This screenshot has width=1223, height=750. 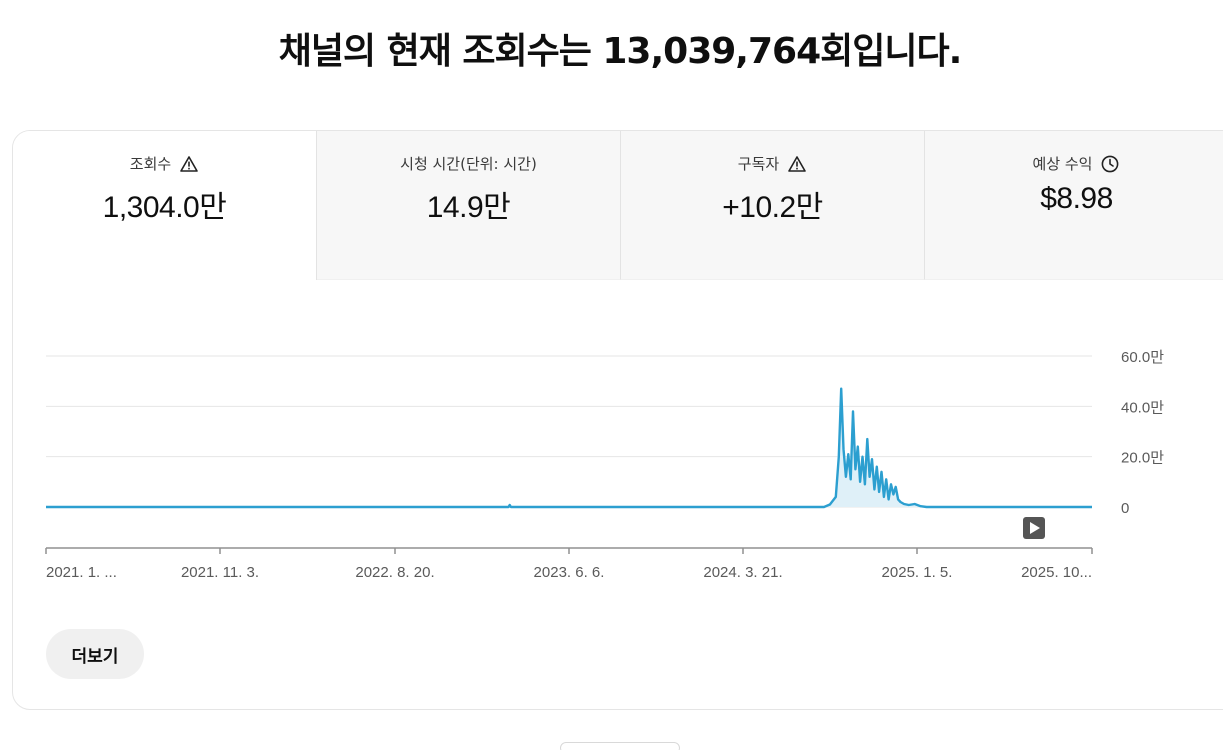 I want to click on series-line, so click(x=569, y=448).